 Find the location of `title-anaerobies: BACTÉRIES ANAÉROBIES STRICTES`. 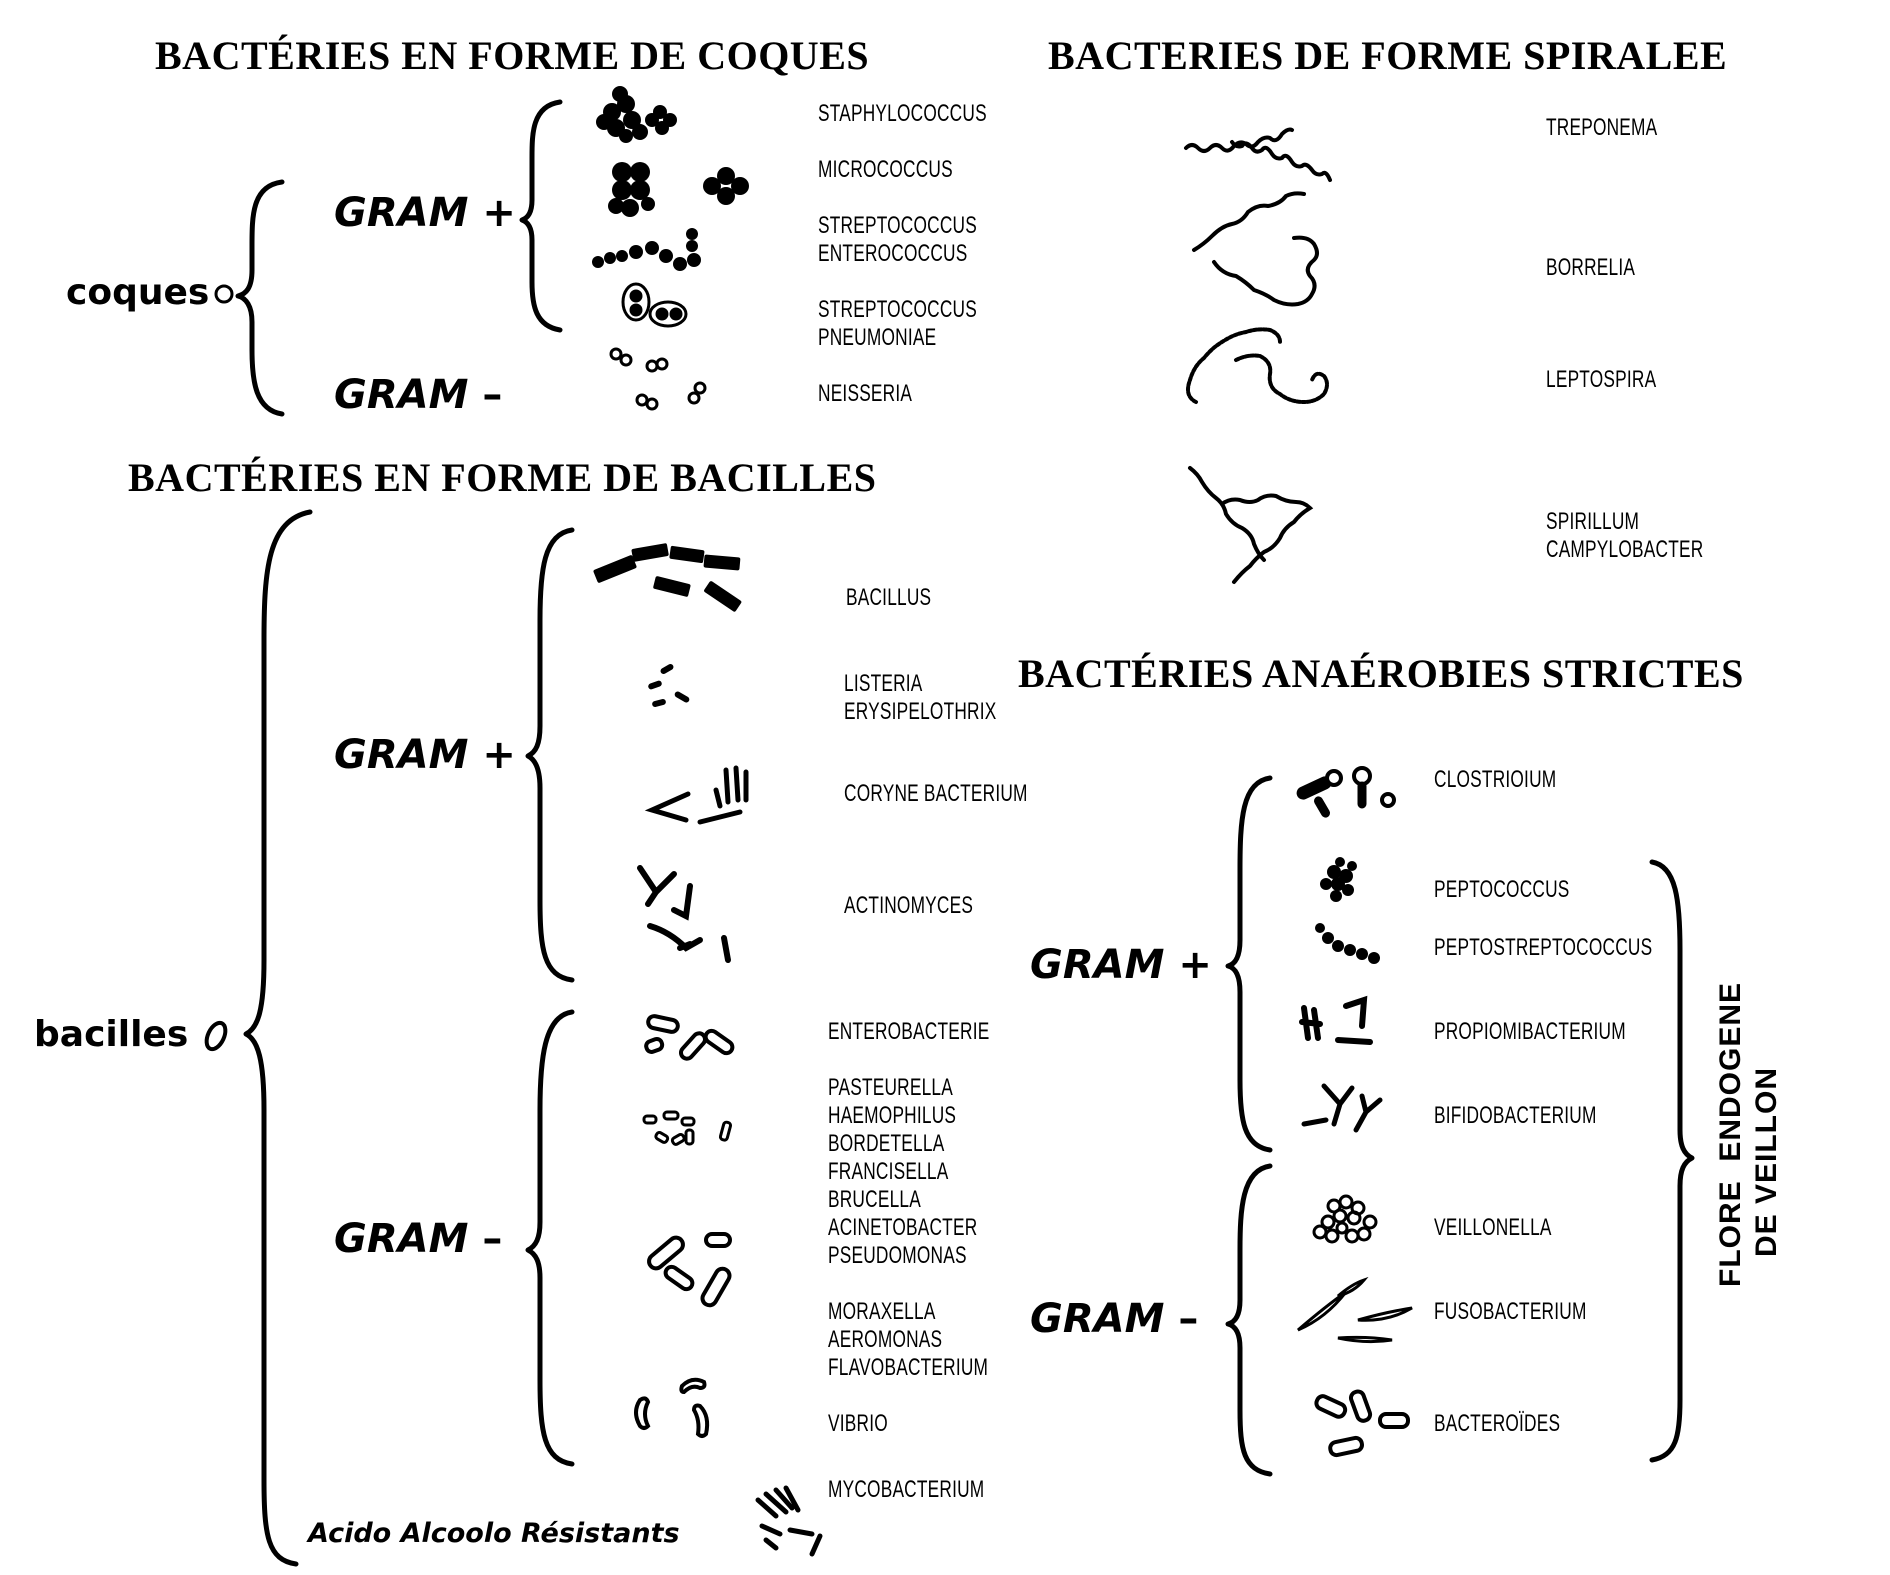

title-anaerobies: BACTÉRIES ANAÉROBIES STRICTES is located at coordinates (1381, 673).